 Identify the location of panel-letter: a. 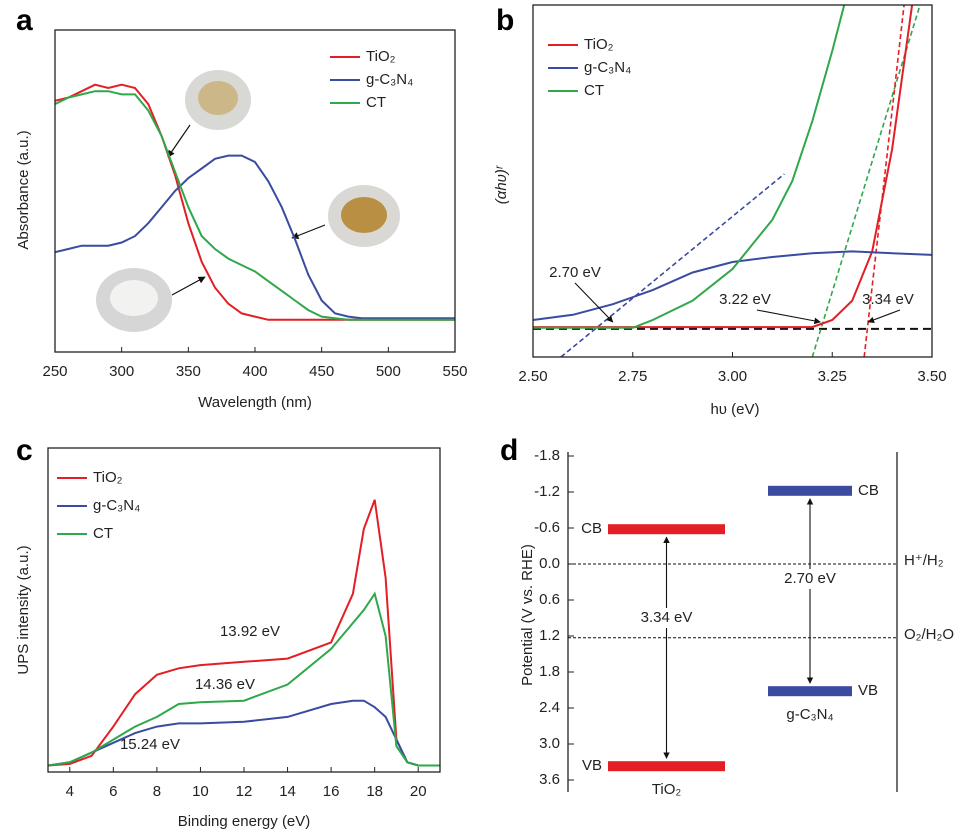
(24, 20).